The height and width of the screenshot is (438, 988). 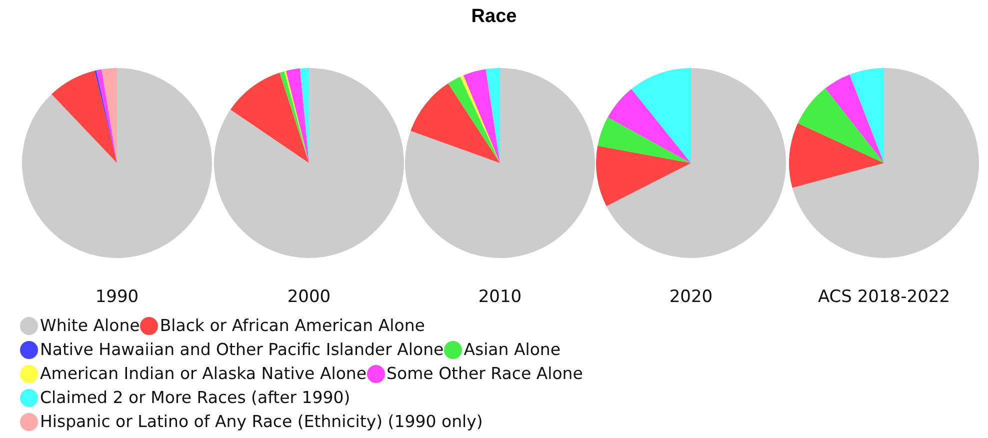 What do you see at coordinates (117, 297) in the screenshot?
I see `slice-label: 1990` at bounding box center [117, 297].